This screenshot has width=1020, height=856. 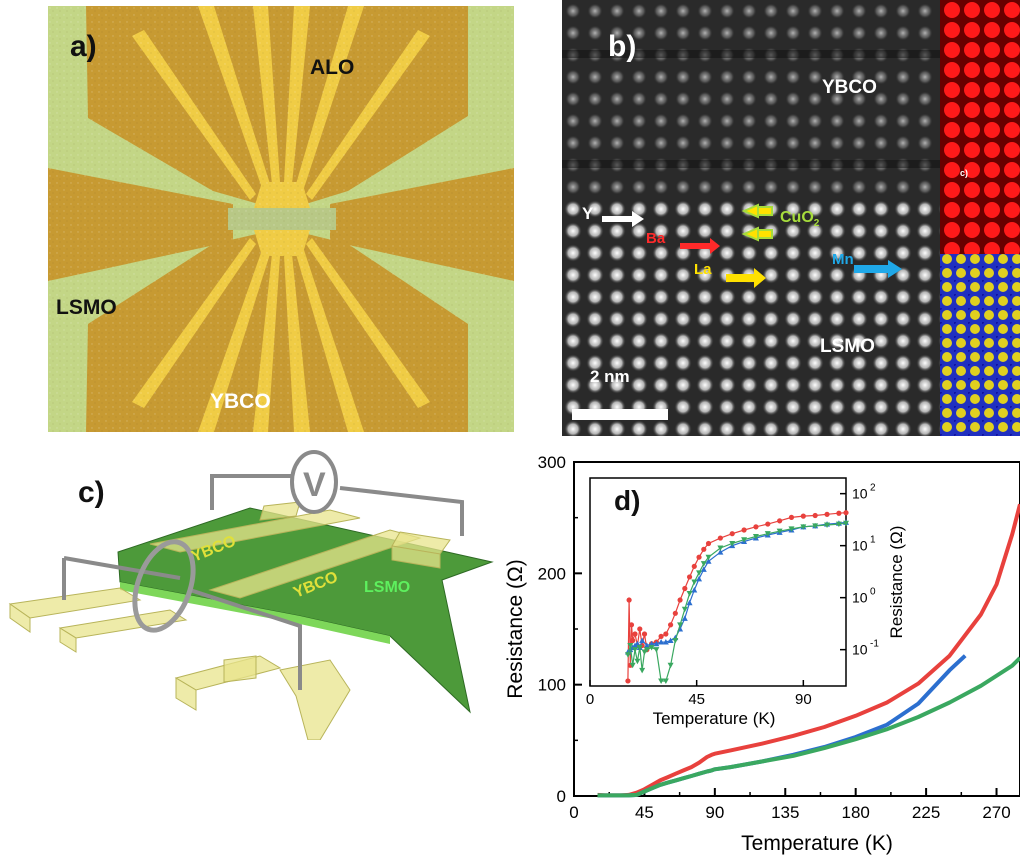 What do you see at coordinates (590, 699) in the screenshot?
I see `inset-x-tick-label: 0` at bounding box center [590, 699].